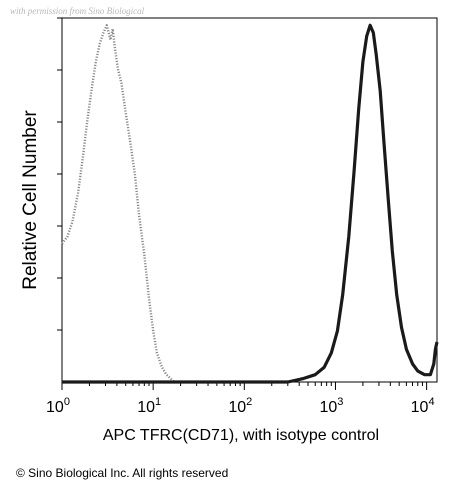 Image resolution: width=450 pixels, height=491 pixels. Describe the element at coordinates (77, 11) in the screenshot. I see `watermark-text: with permission from Sino Biological` at that location.